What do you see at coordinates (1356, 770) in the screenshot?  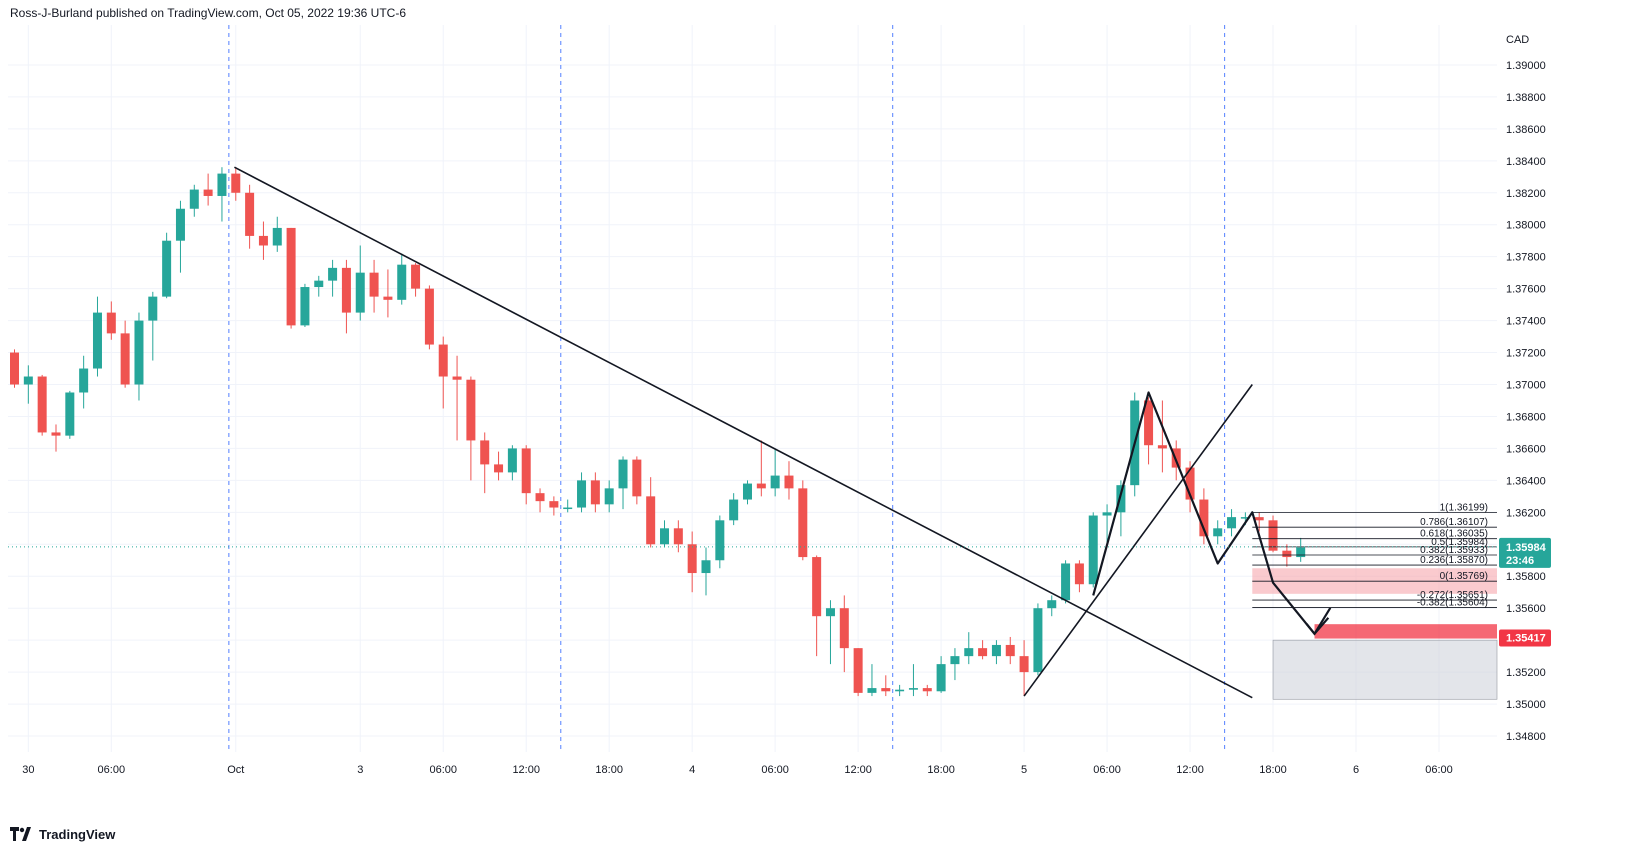 I see `time-tick-label: 6` at bounding box center [1356, 770].